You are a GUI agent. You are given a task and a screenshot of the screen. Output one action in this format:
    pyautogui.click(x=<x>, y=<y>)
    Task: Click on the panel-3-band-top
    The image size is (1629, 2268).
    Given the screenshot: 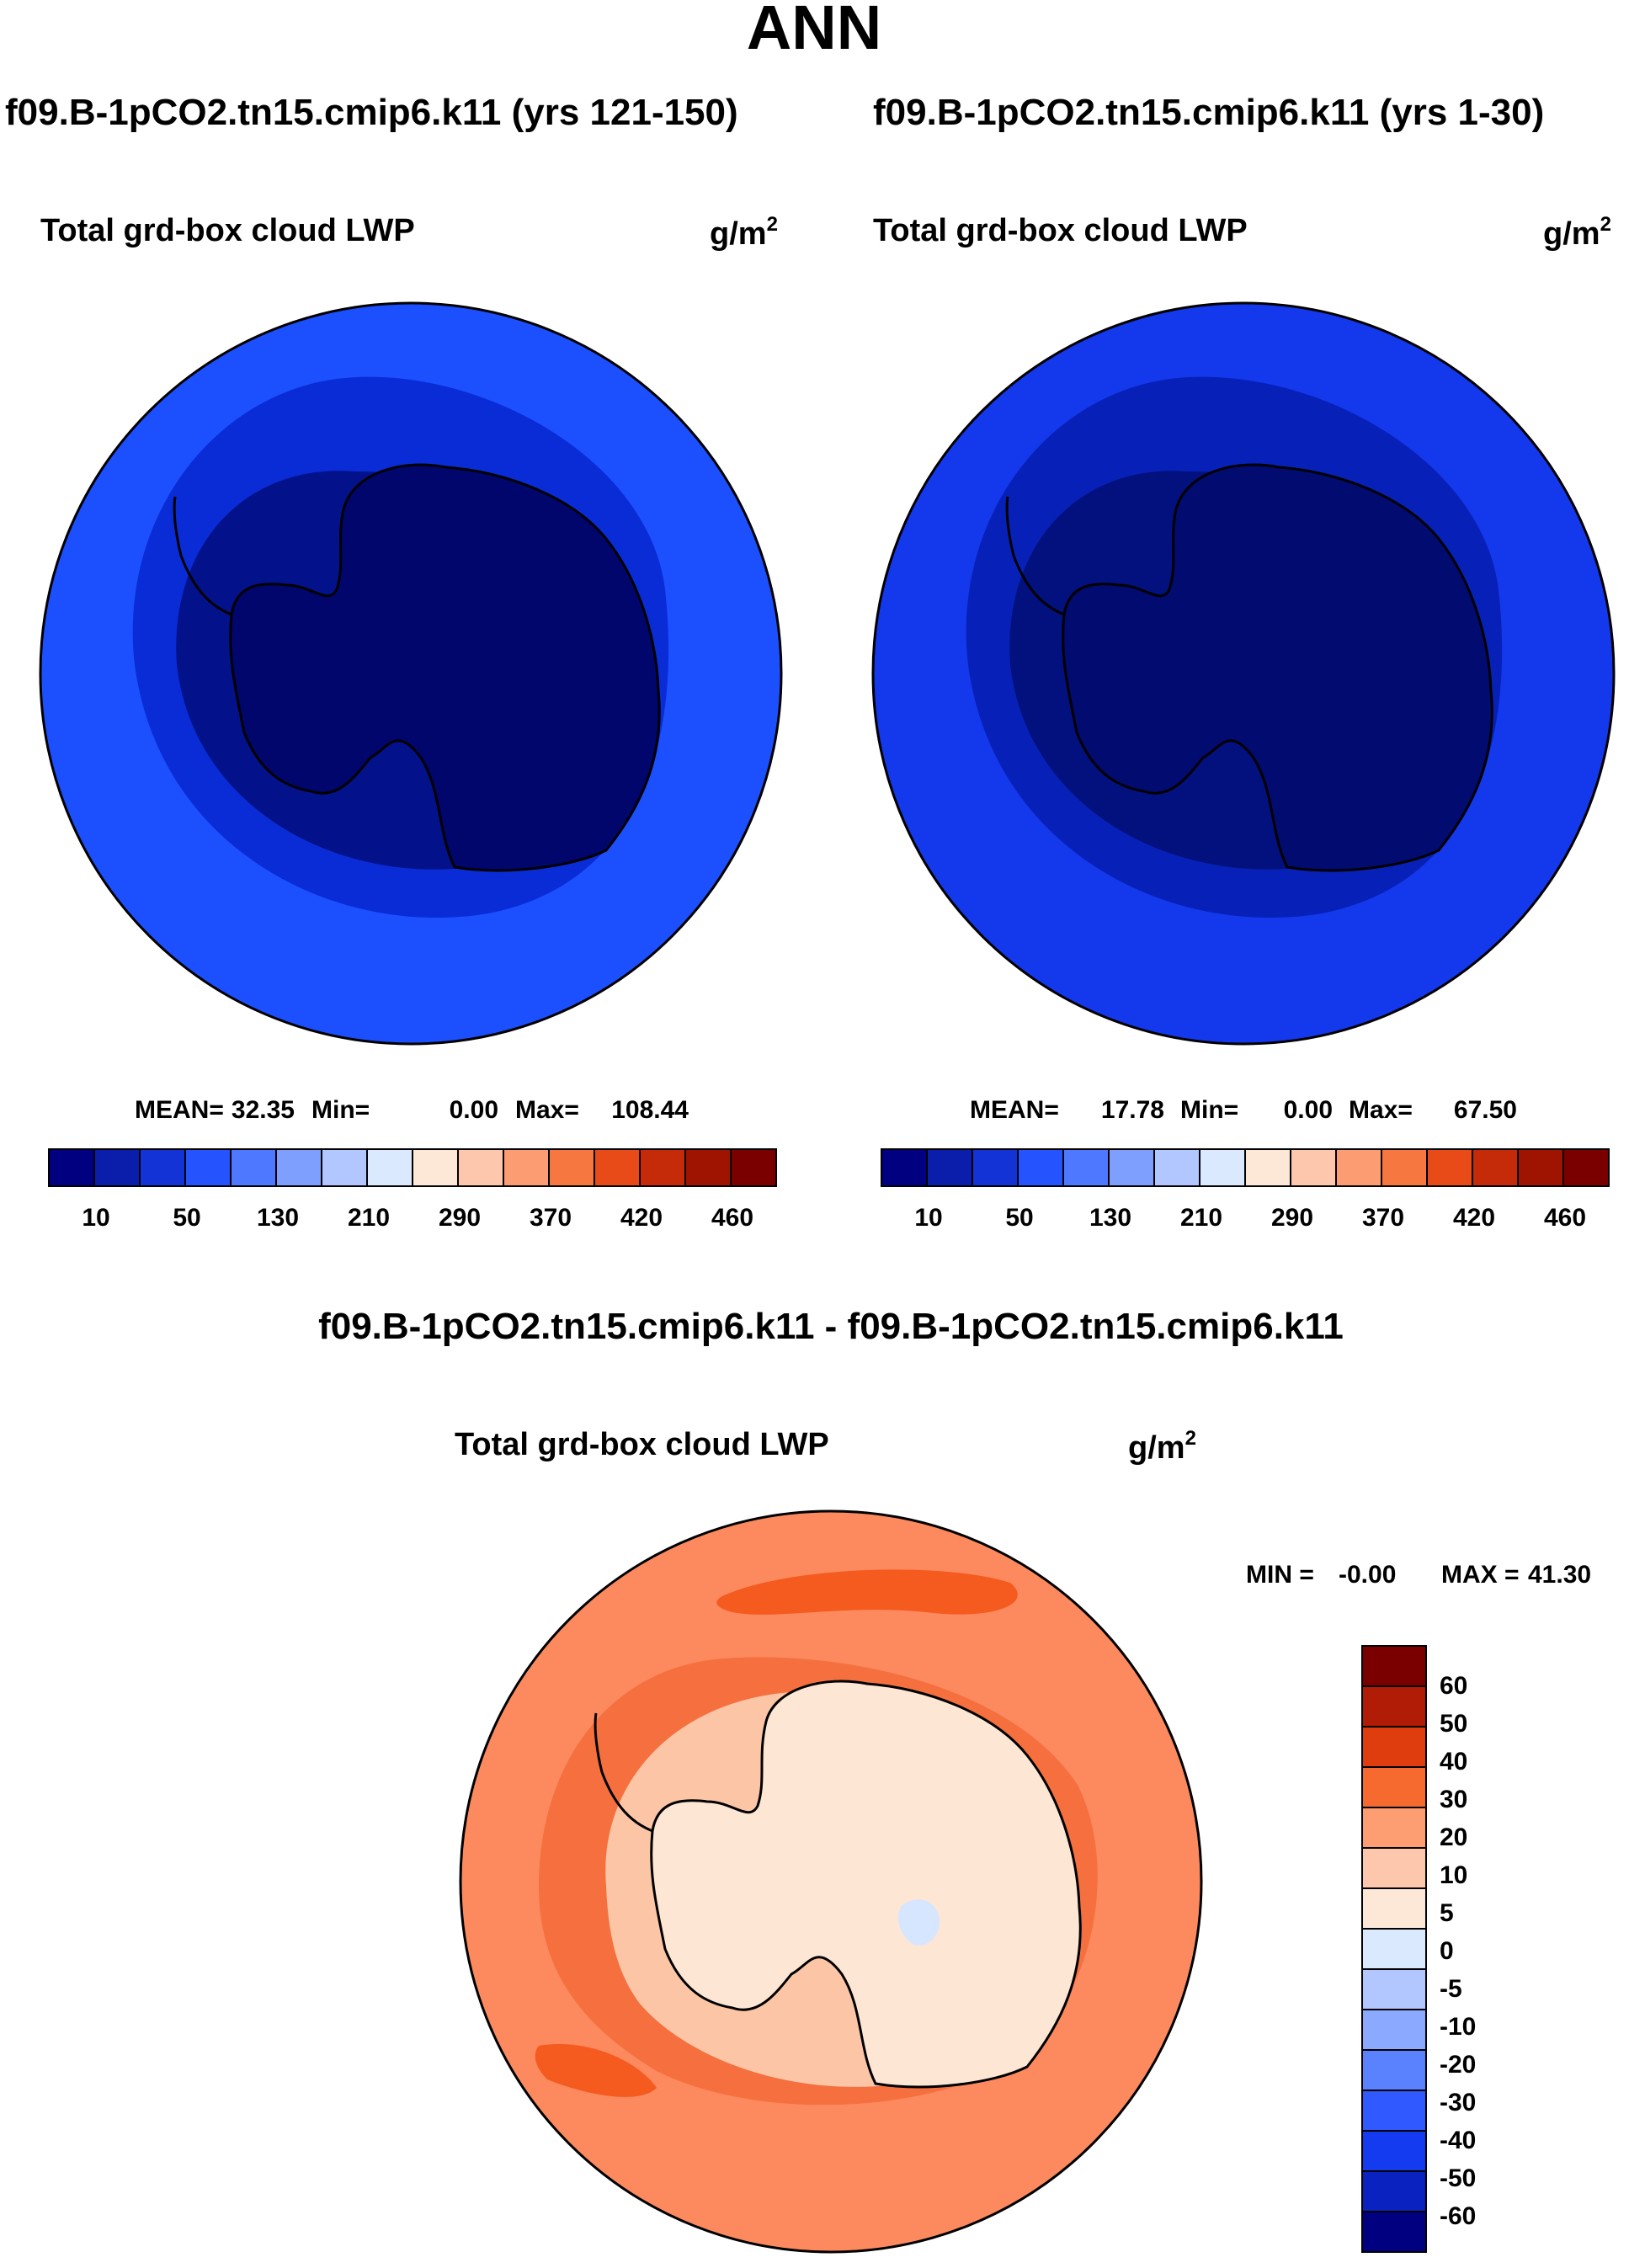 What is the action you would take?
    pyautogui.click(x=867, y=1592)
    